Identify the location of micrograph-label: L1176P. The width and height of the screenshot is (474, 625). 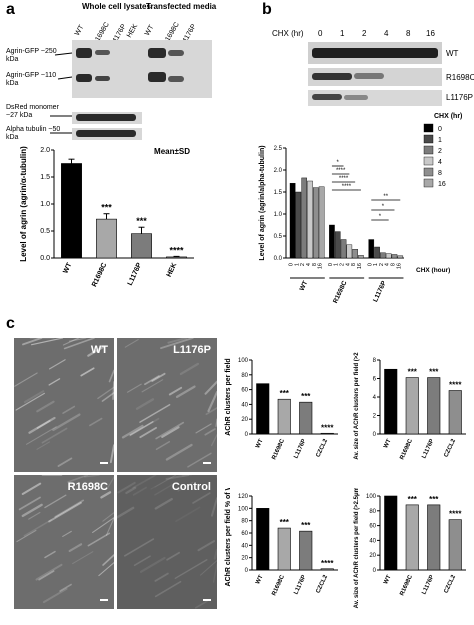
(192, 350).